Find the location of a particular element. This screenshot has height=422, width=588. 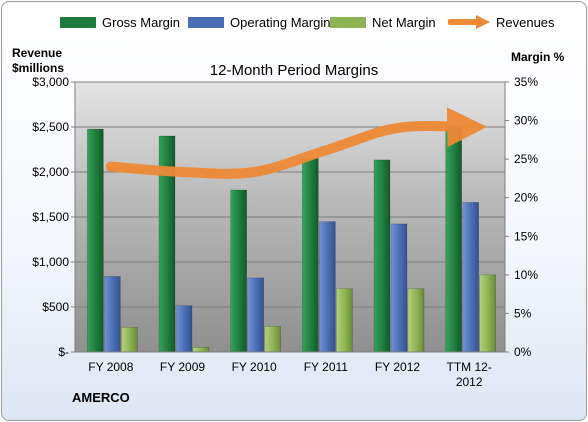

legend-item-gross-margin: Gross Margin is located at coordinates (120, 22).